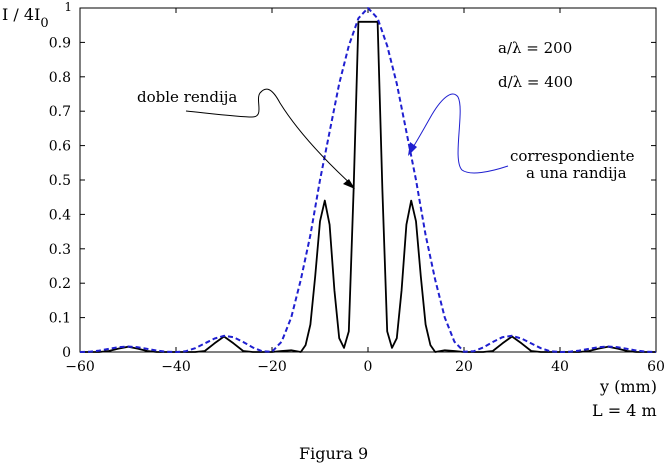 This screenshot has width=666, height=464. Describe the element at coordinates (60, 78) in the screenshot. I see `y-tick-label: 0.8` at that location.